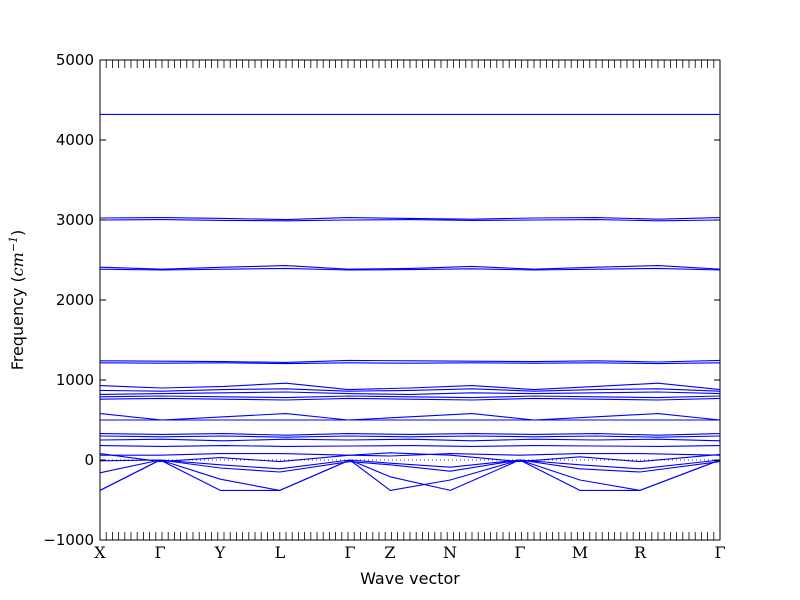  Describe the element at coordinates (75, 60) in the screenshot. I see `y-tick-label: 5000` at that location.